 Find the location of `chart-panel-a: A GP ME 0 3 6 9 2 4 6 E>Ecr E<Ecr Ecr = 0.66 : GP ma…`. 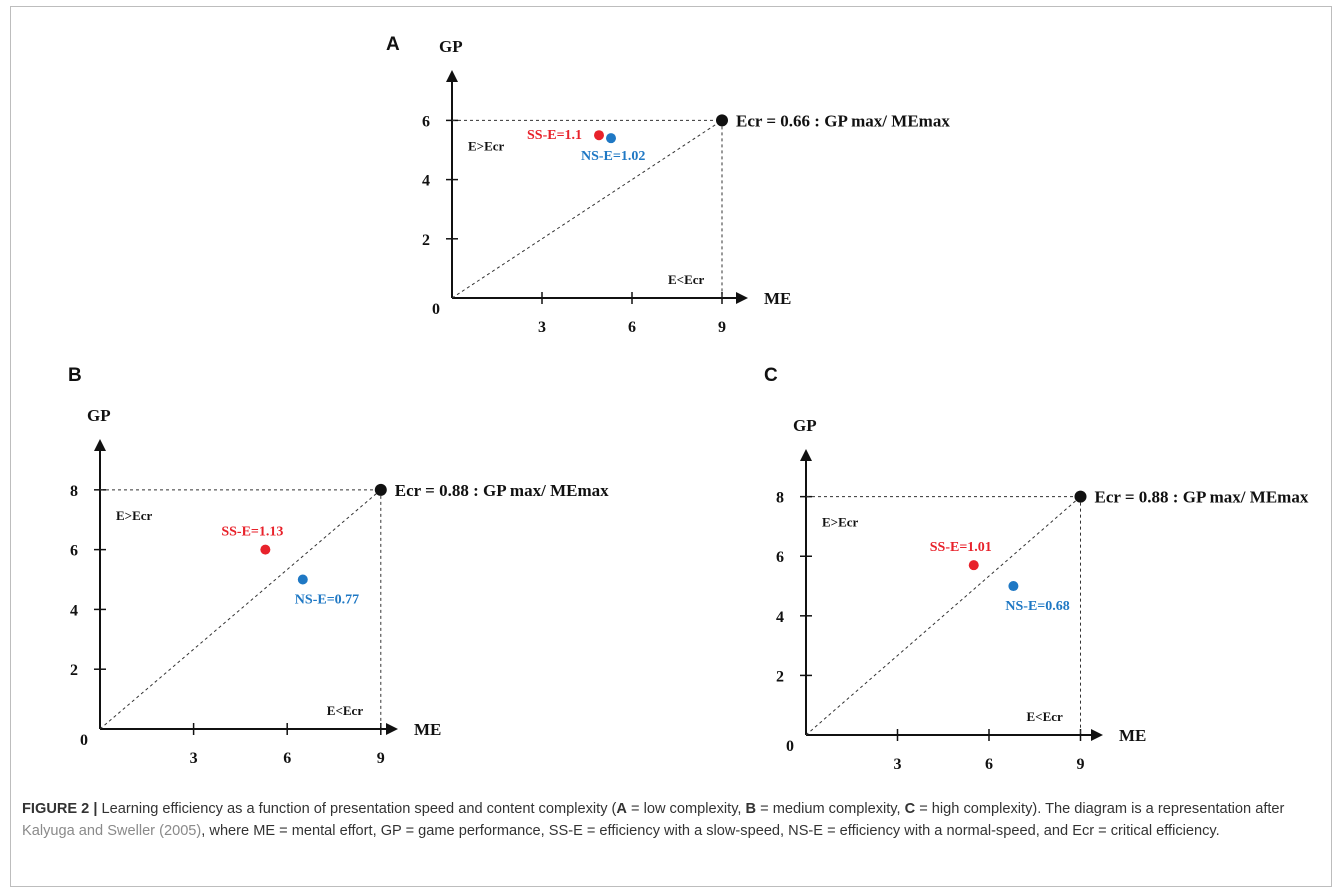

chart-panel-a: A GP ME 0 3 6 9 2 4 6 E>Ecr E<Ecr Ecr = 0.66 : GP ma… is located at coordinates (668, 185).